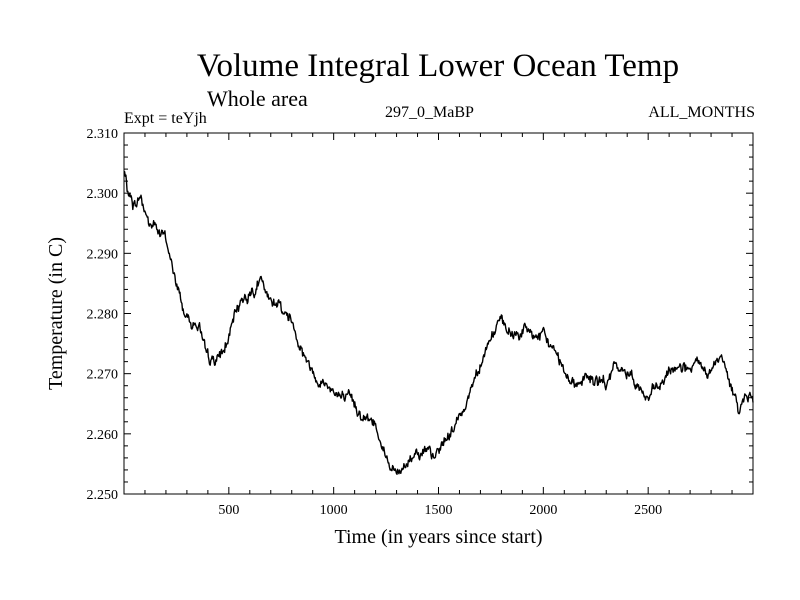  I want to click on x-tick-label: 1500, so click(439, 510).